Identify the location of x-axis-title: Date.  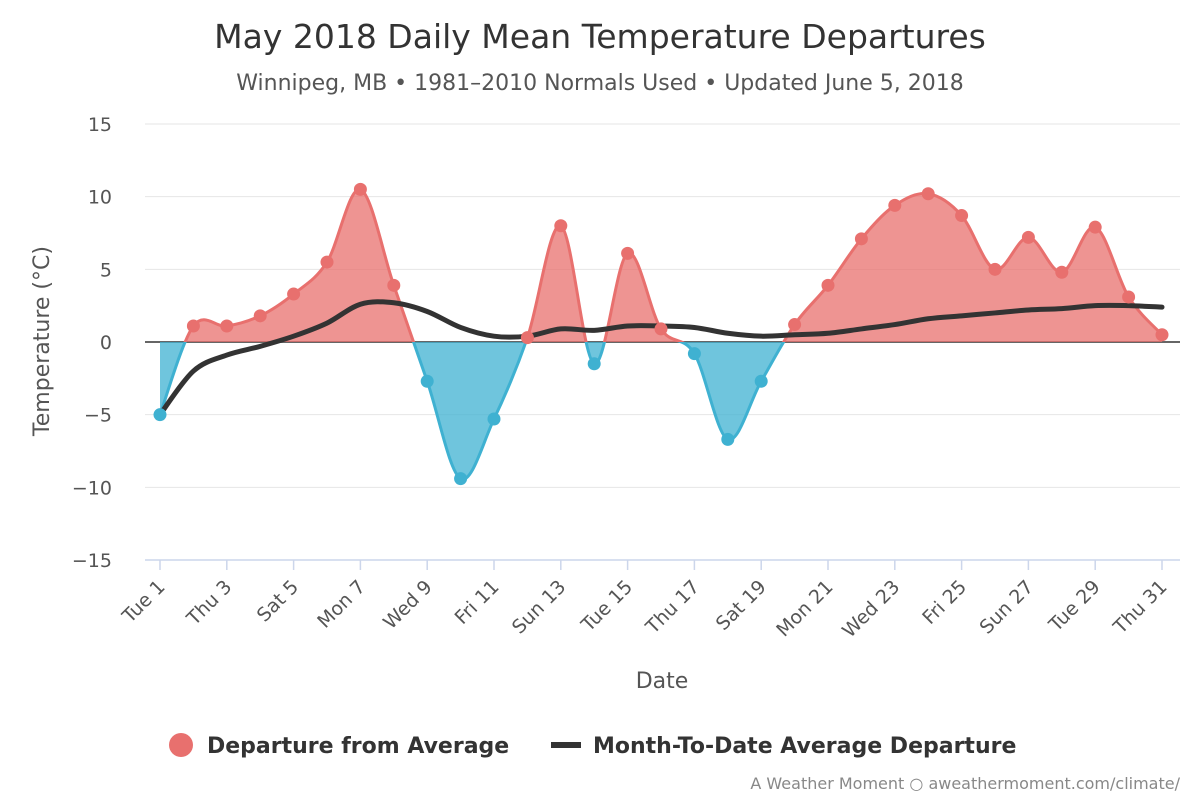
(662, 681).